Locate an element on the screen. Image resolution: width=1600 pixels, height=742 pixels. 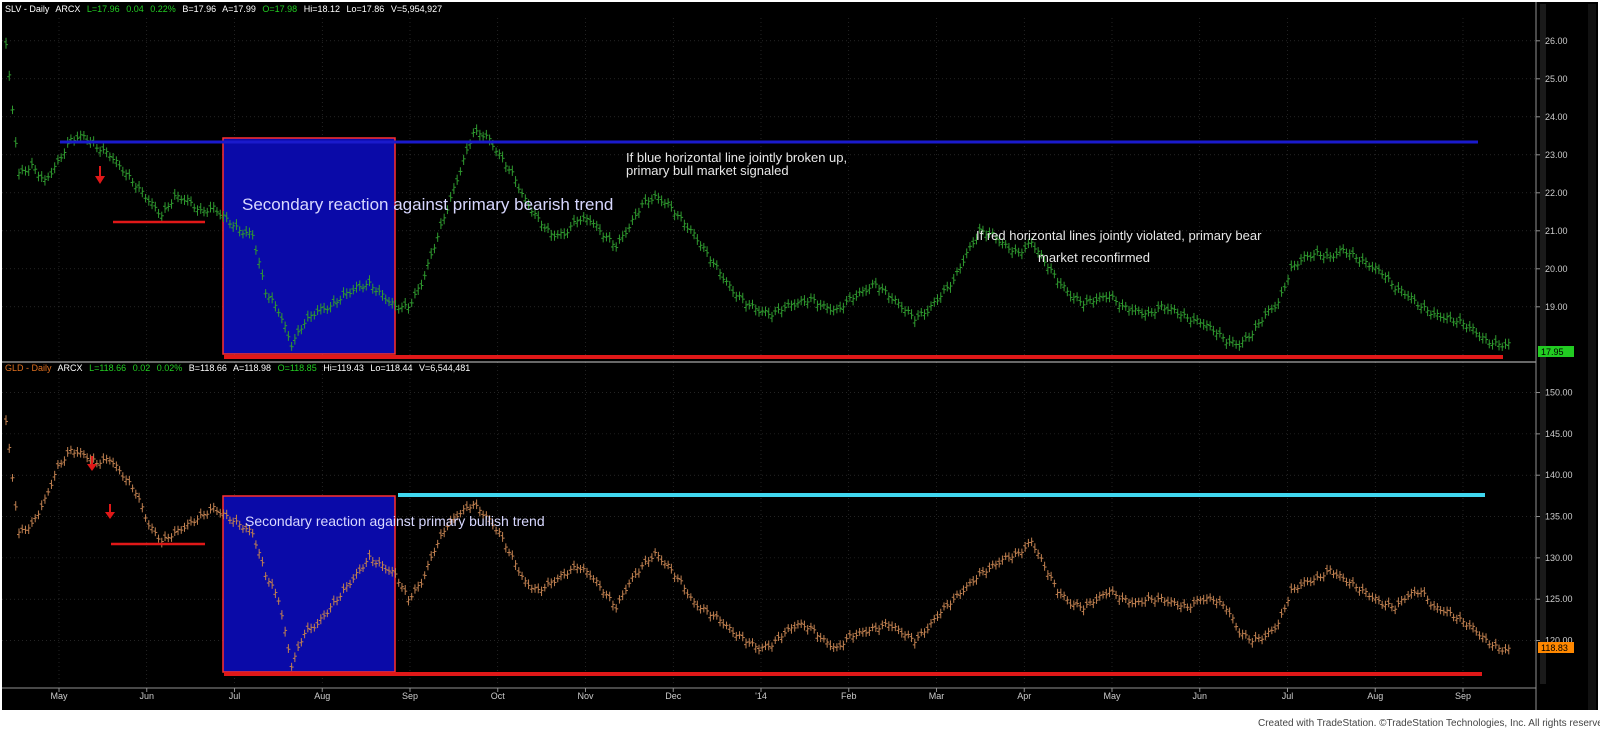
gld-header-change: 0.02 is located at coordinates (142, 368).